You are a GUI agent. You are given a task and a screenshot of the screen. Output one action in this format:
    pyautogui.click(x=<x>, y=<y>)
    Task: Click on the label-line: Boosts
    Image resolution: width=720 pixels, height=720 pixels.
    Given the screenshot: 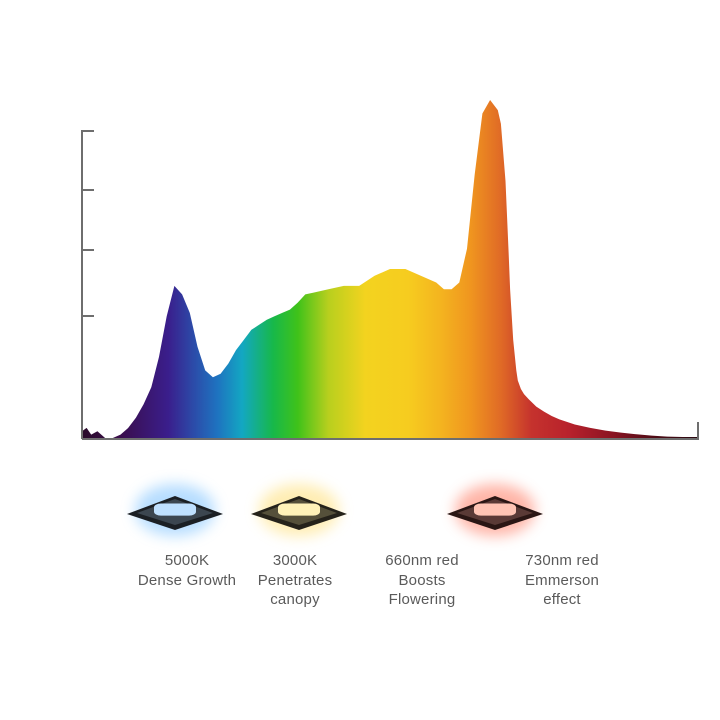 What is the action you would take?
    pyautogui.click(x=422, y=580)
    